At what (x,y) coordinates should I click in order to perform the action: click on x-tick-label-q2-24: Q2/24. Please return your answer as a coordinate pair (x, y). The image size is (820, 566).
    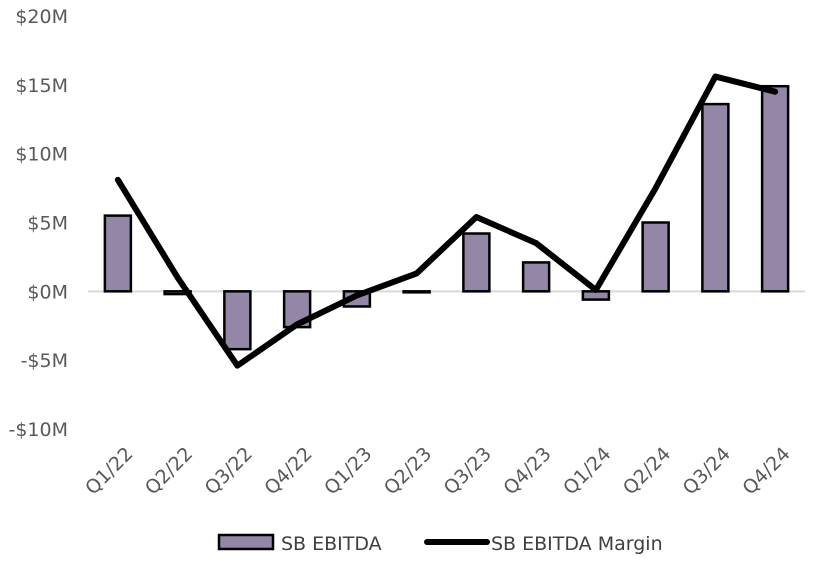
    Looking at the image, I should click on (647, 471).